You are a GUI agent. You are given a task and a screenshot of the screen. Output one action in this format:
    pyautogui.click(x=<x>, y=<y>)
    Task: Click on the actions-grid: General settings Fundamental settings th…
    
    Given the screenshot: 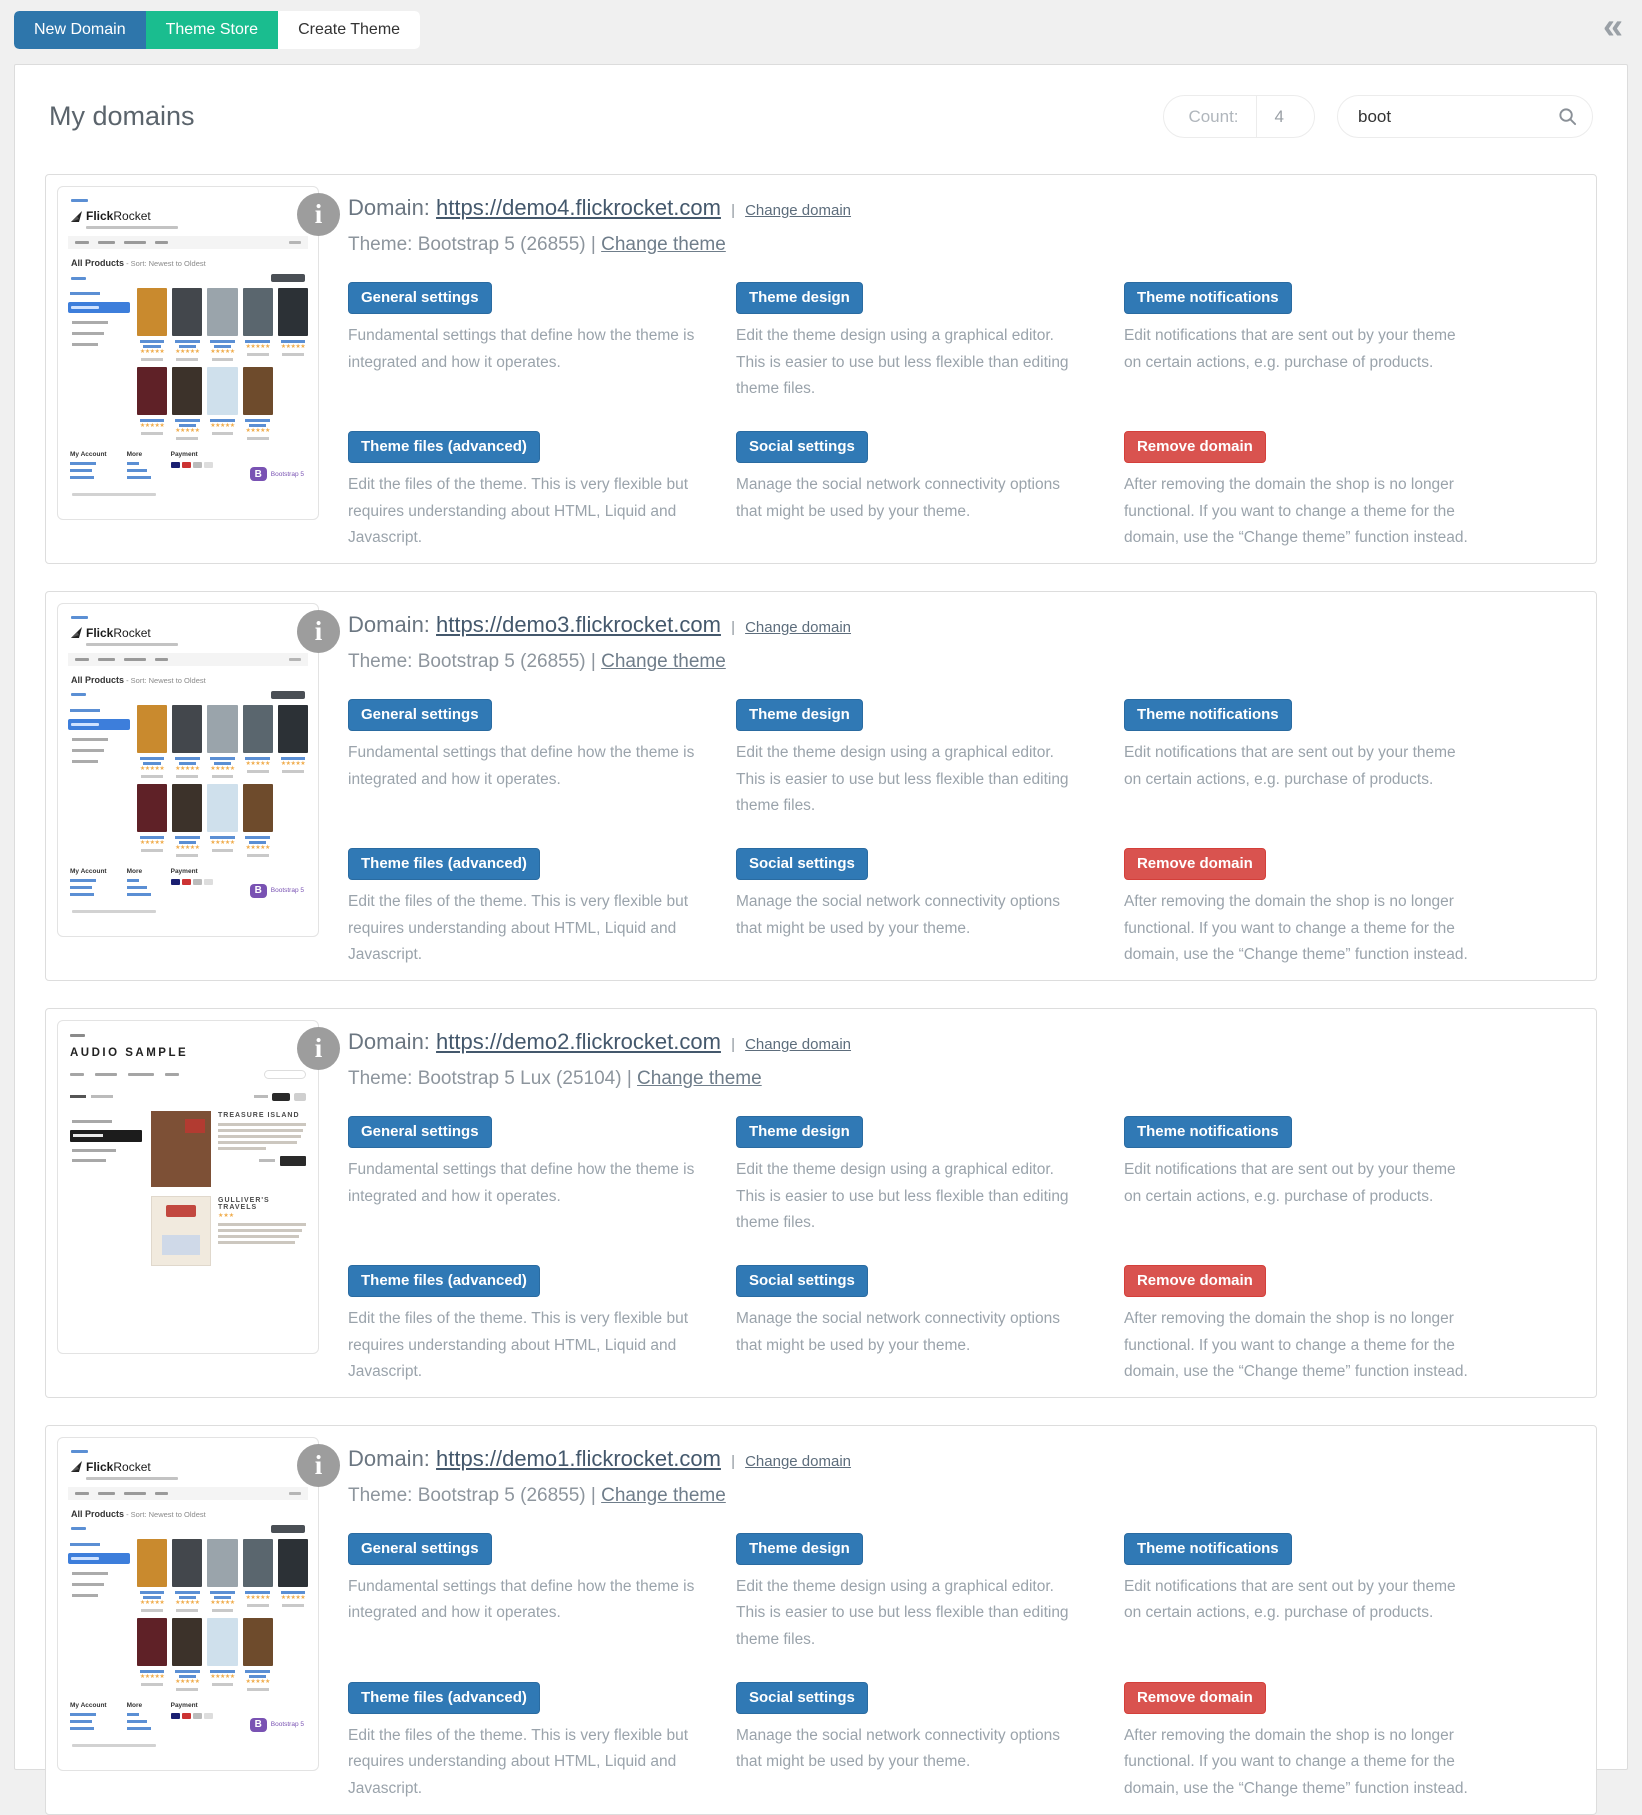 What is the action you would take?
    pyautogui.click(x=915, y=1250)
    